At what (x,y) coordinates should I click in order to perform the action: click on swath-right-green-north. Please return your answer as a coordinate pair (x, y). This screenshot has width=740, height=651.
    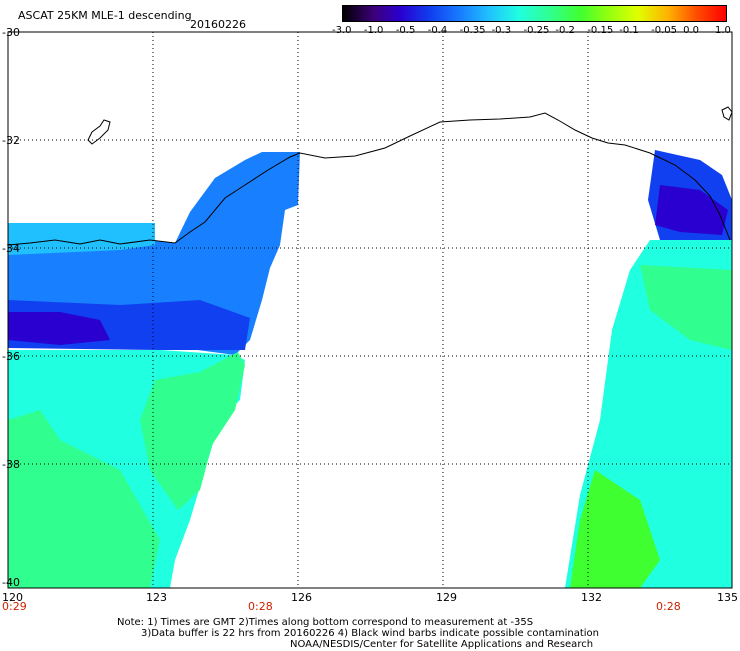
    Looking at the image, I should click on (686, 307).